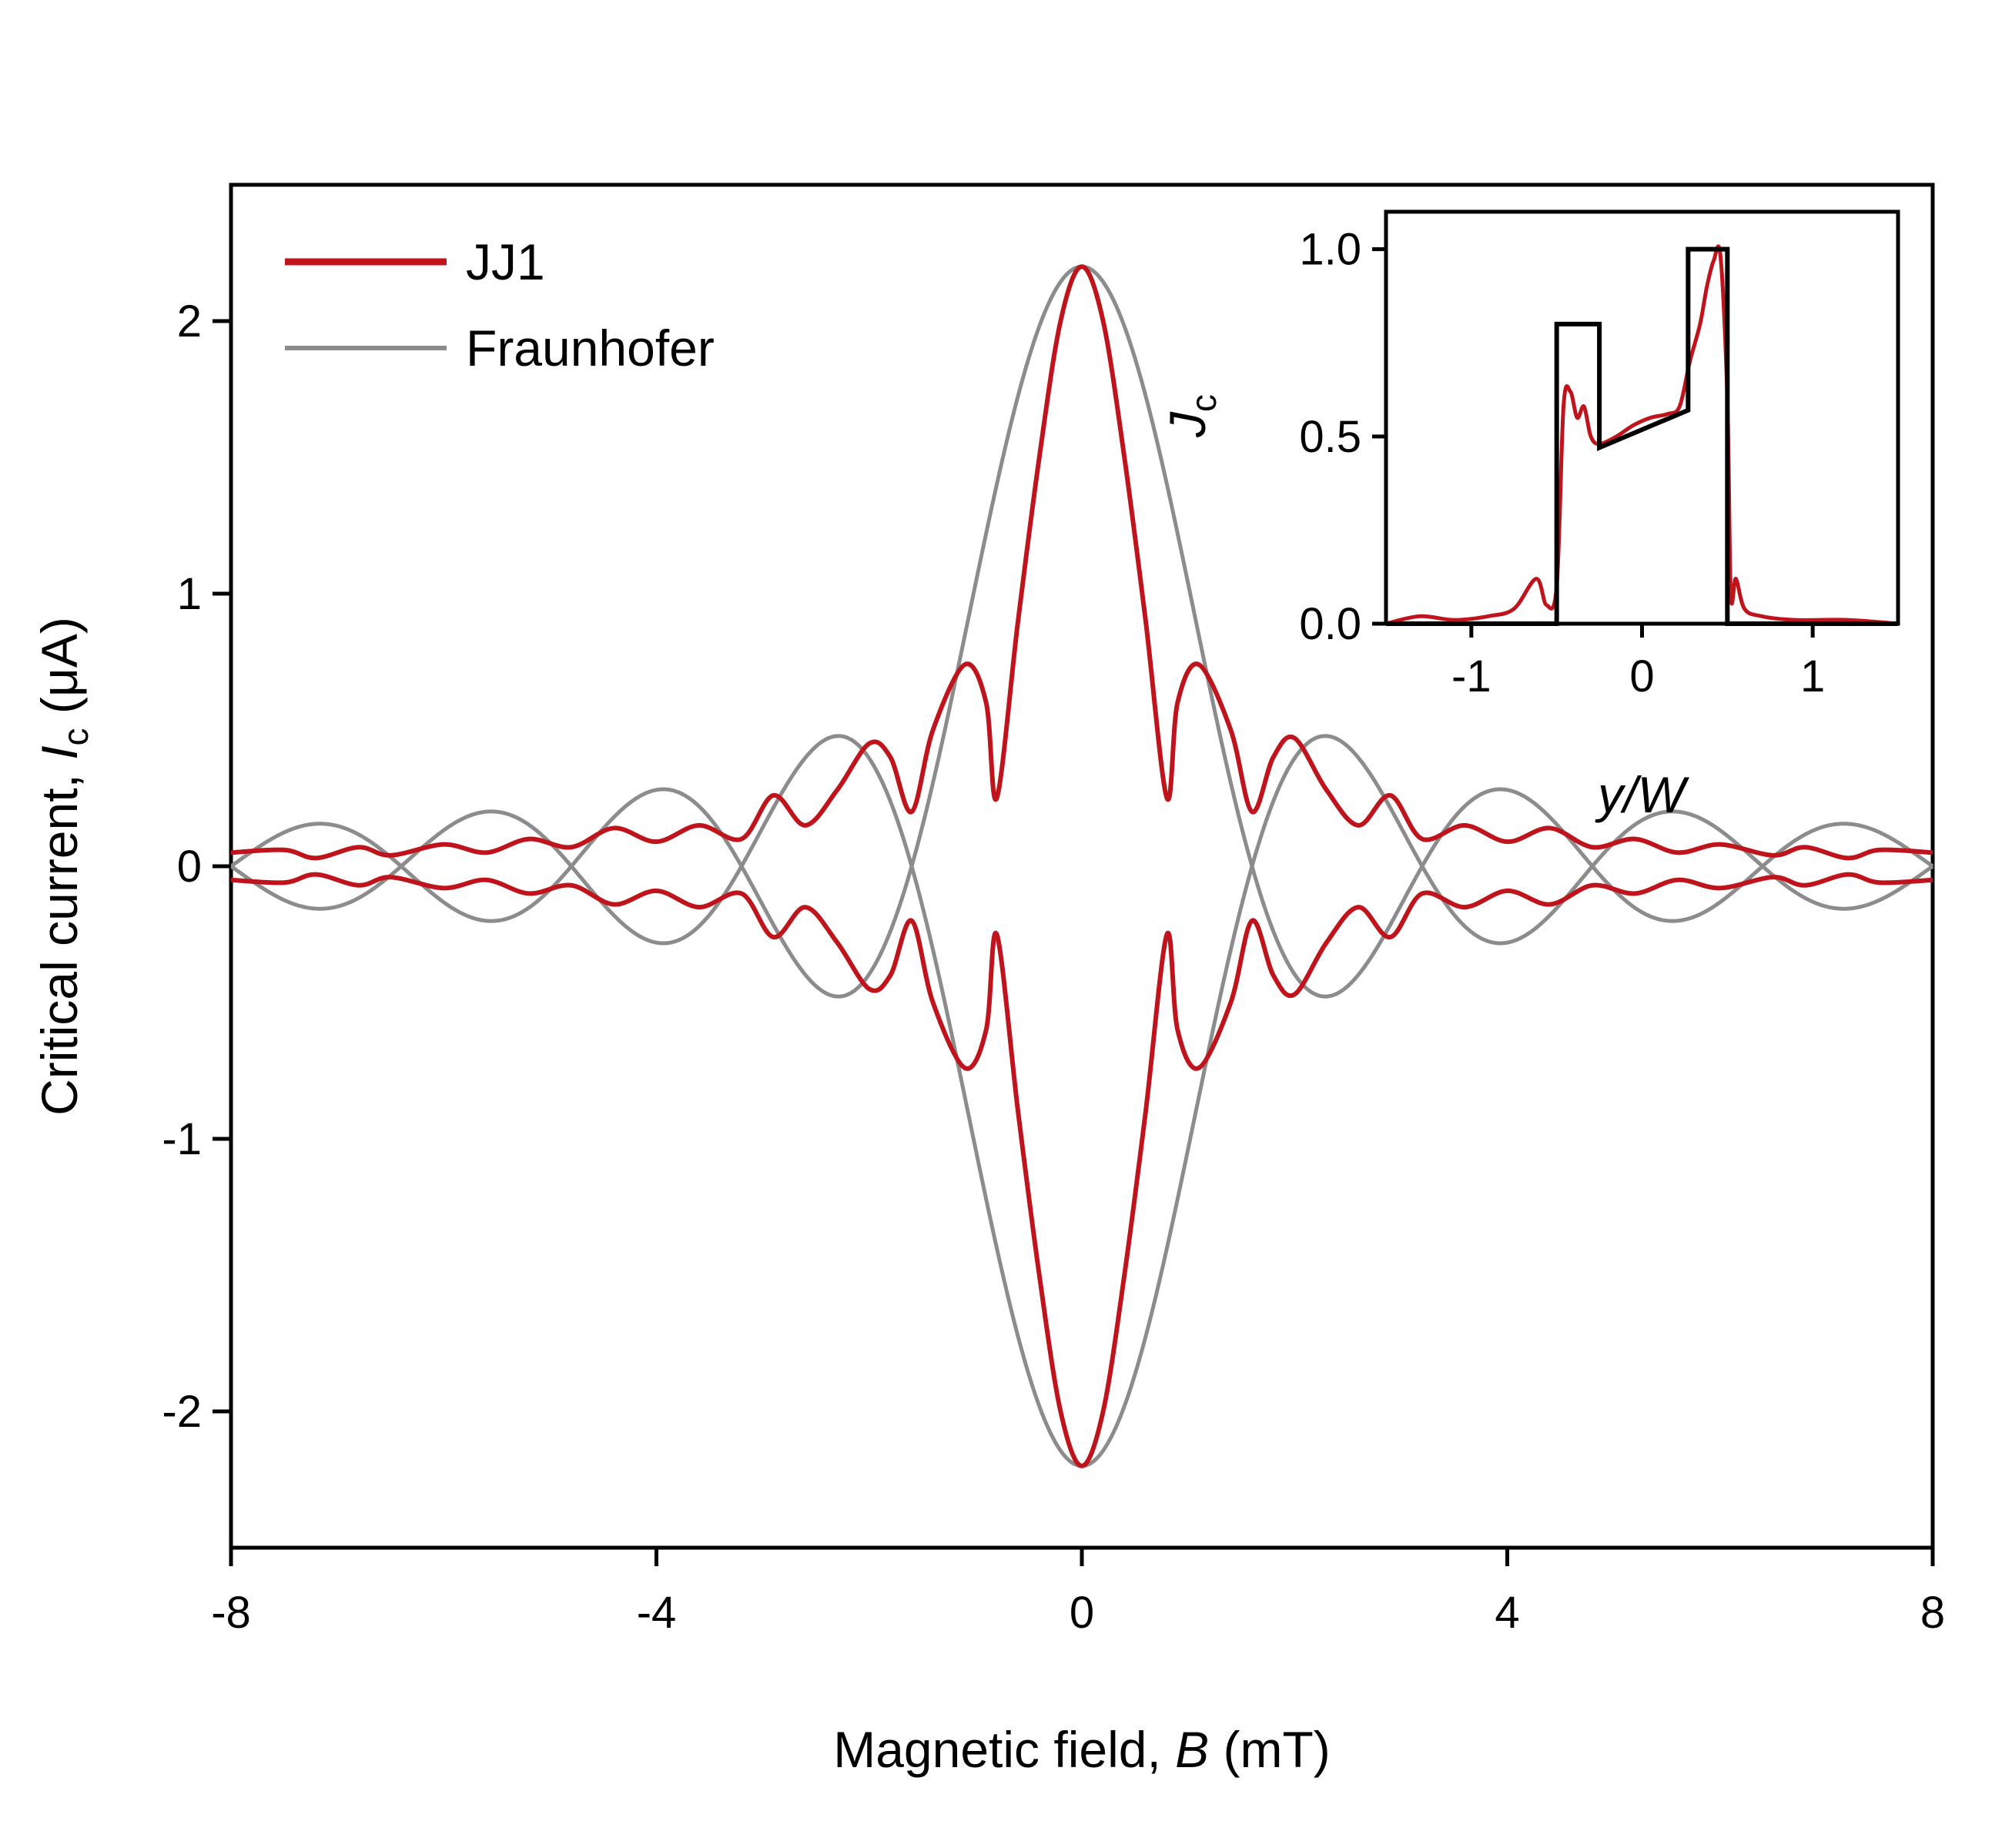 This screenshot has width=2002, height=1848. Describe the element at coordinates (189, 321) in the screenshot. I see `y-tick-label: 2` at that location.